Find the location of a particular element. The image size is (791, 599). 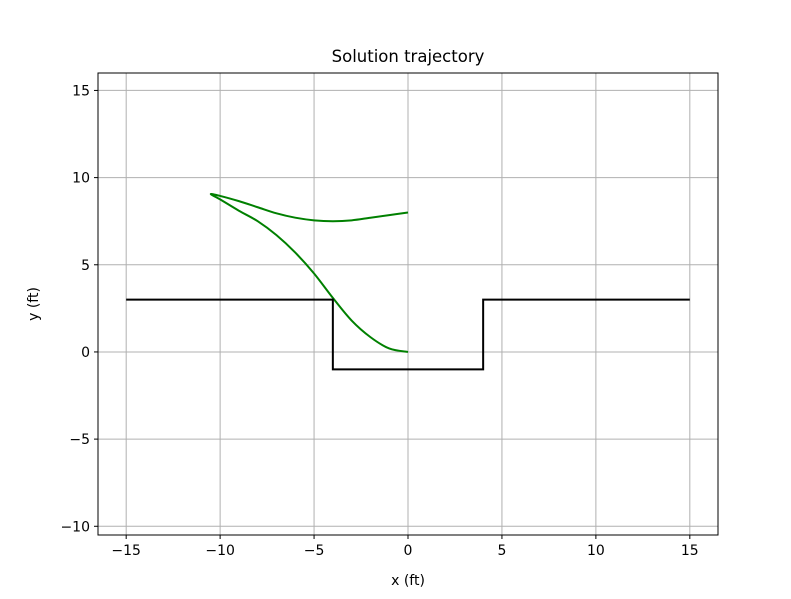

y-tick-label: −5 is located at coordinates (79, 440).